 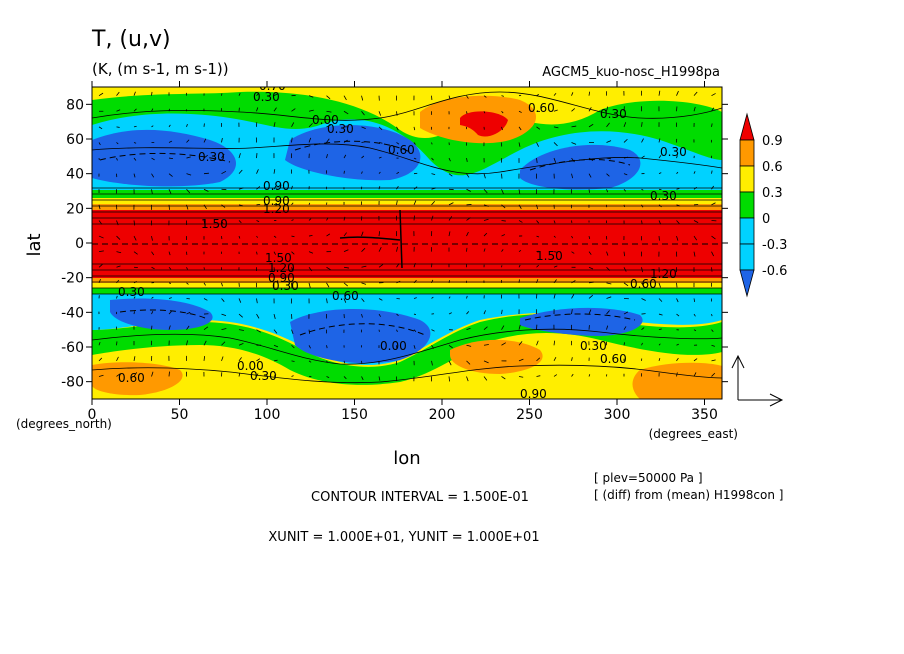 What do you see at coordinates (407, 201) in the screenshot?
I see `field-yellow-trop-n` at bounding box center [407, 201].